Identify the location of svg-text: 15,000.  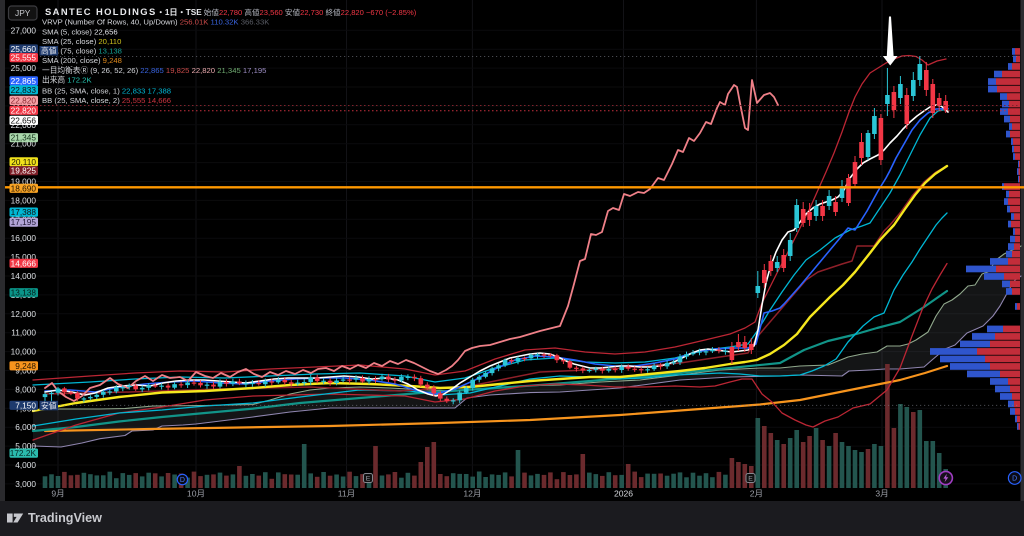
(24, 257).